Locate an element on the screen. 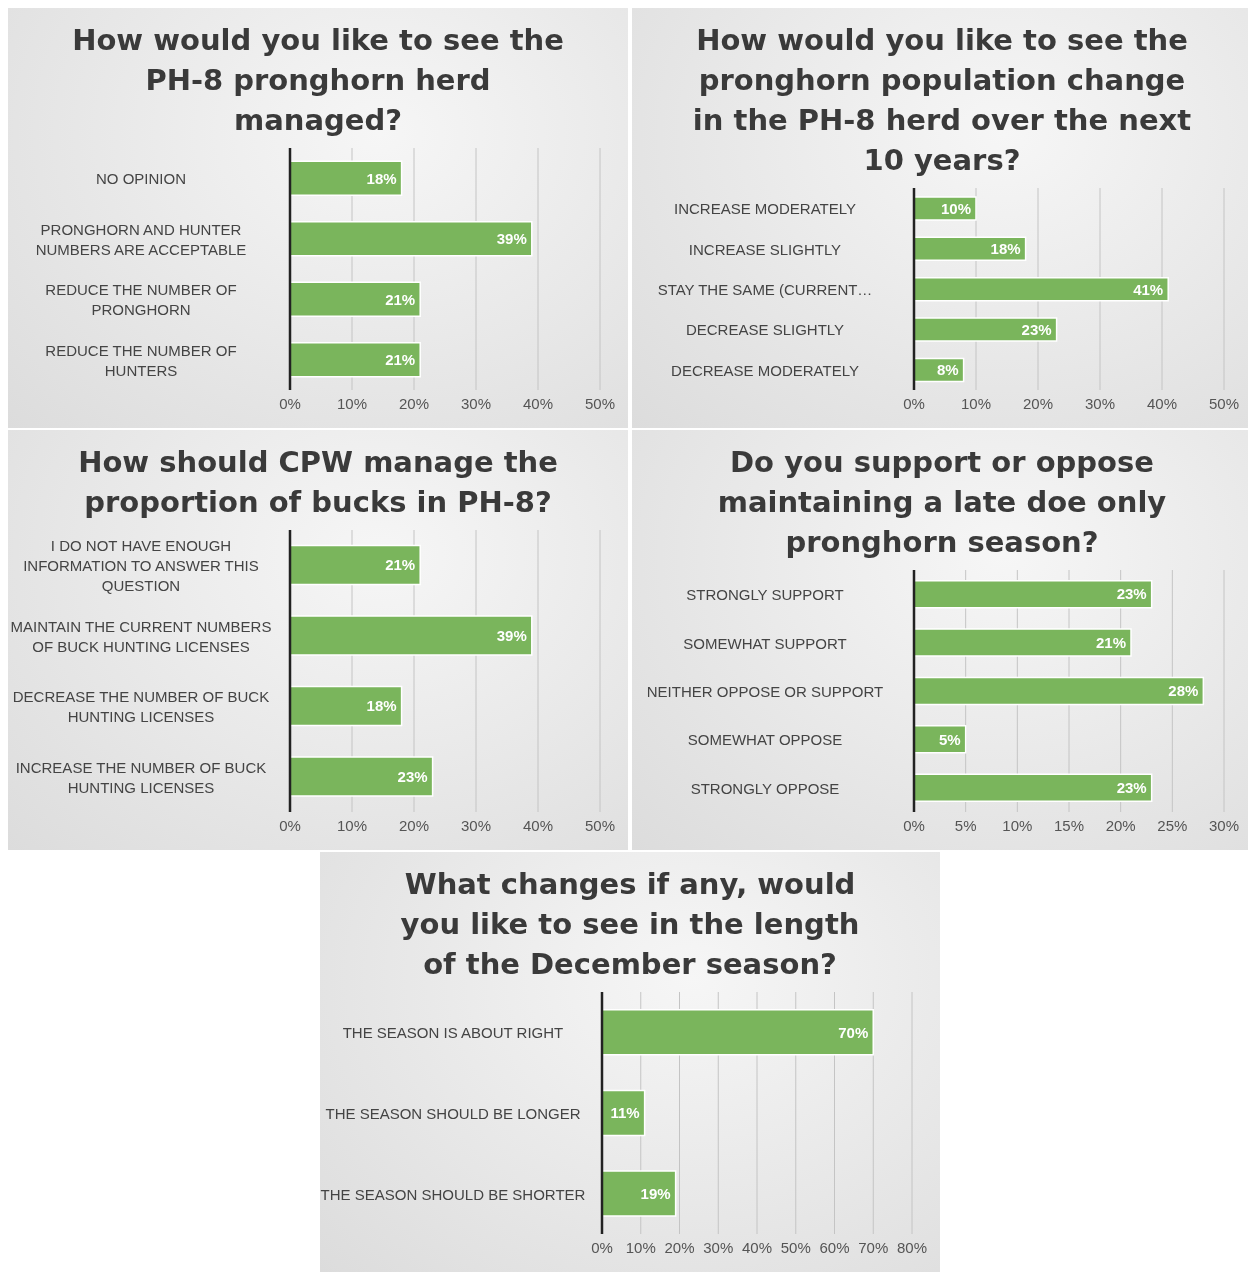 The width and height of the screenshot is (1248, 1273). data-label: 19% is located at coordinates (655, 1193).